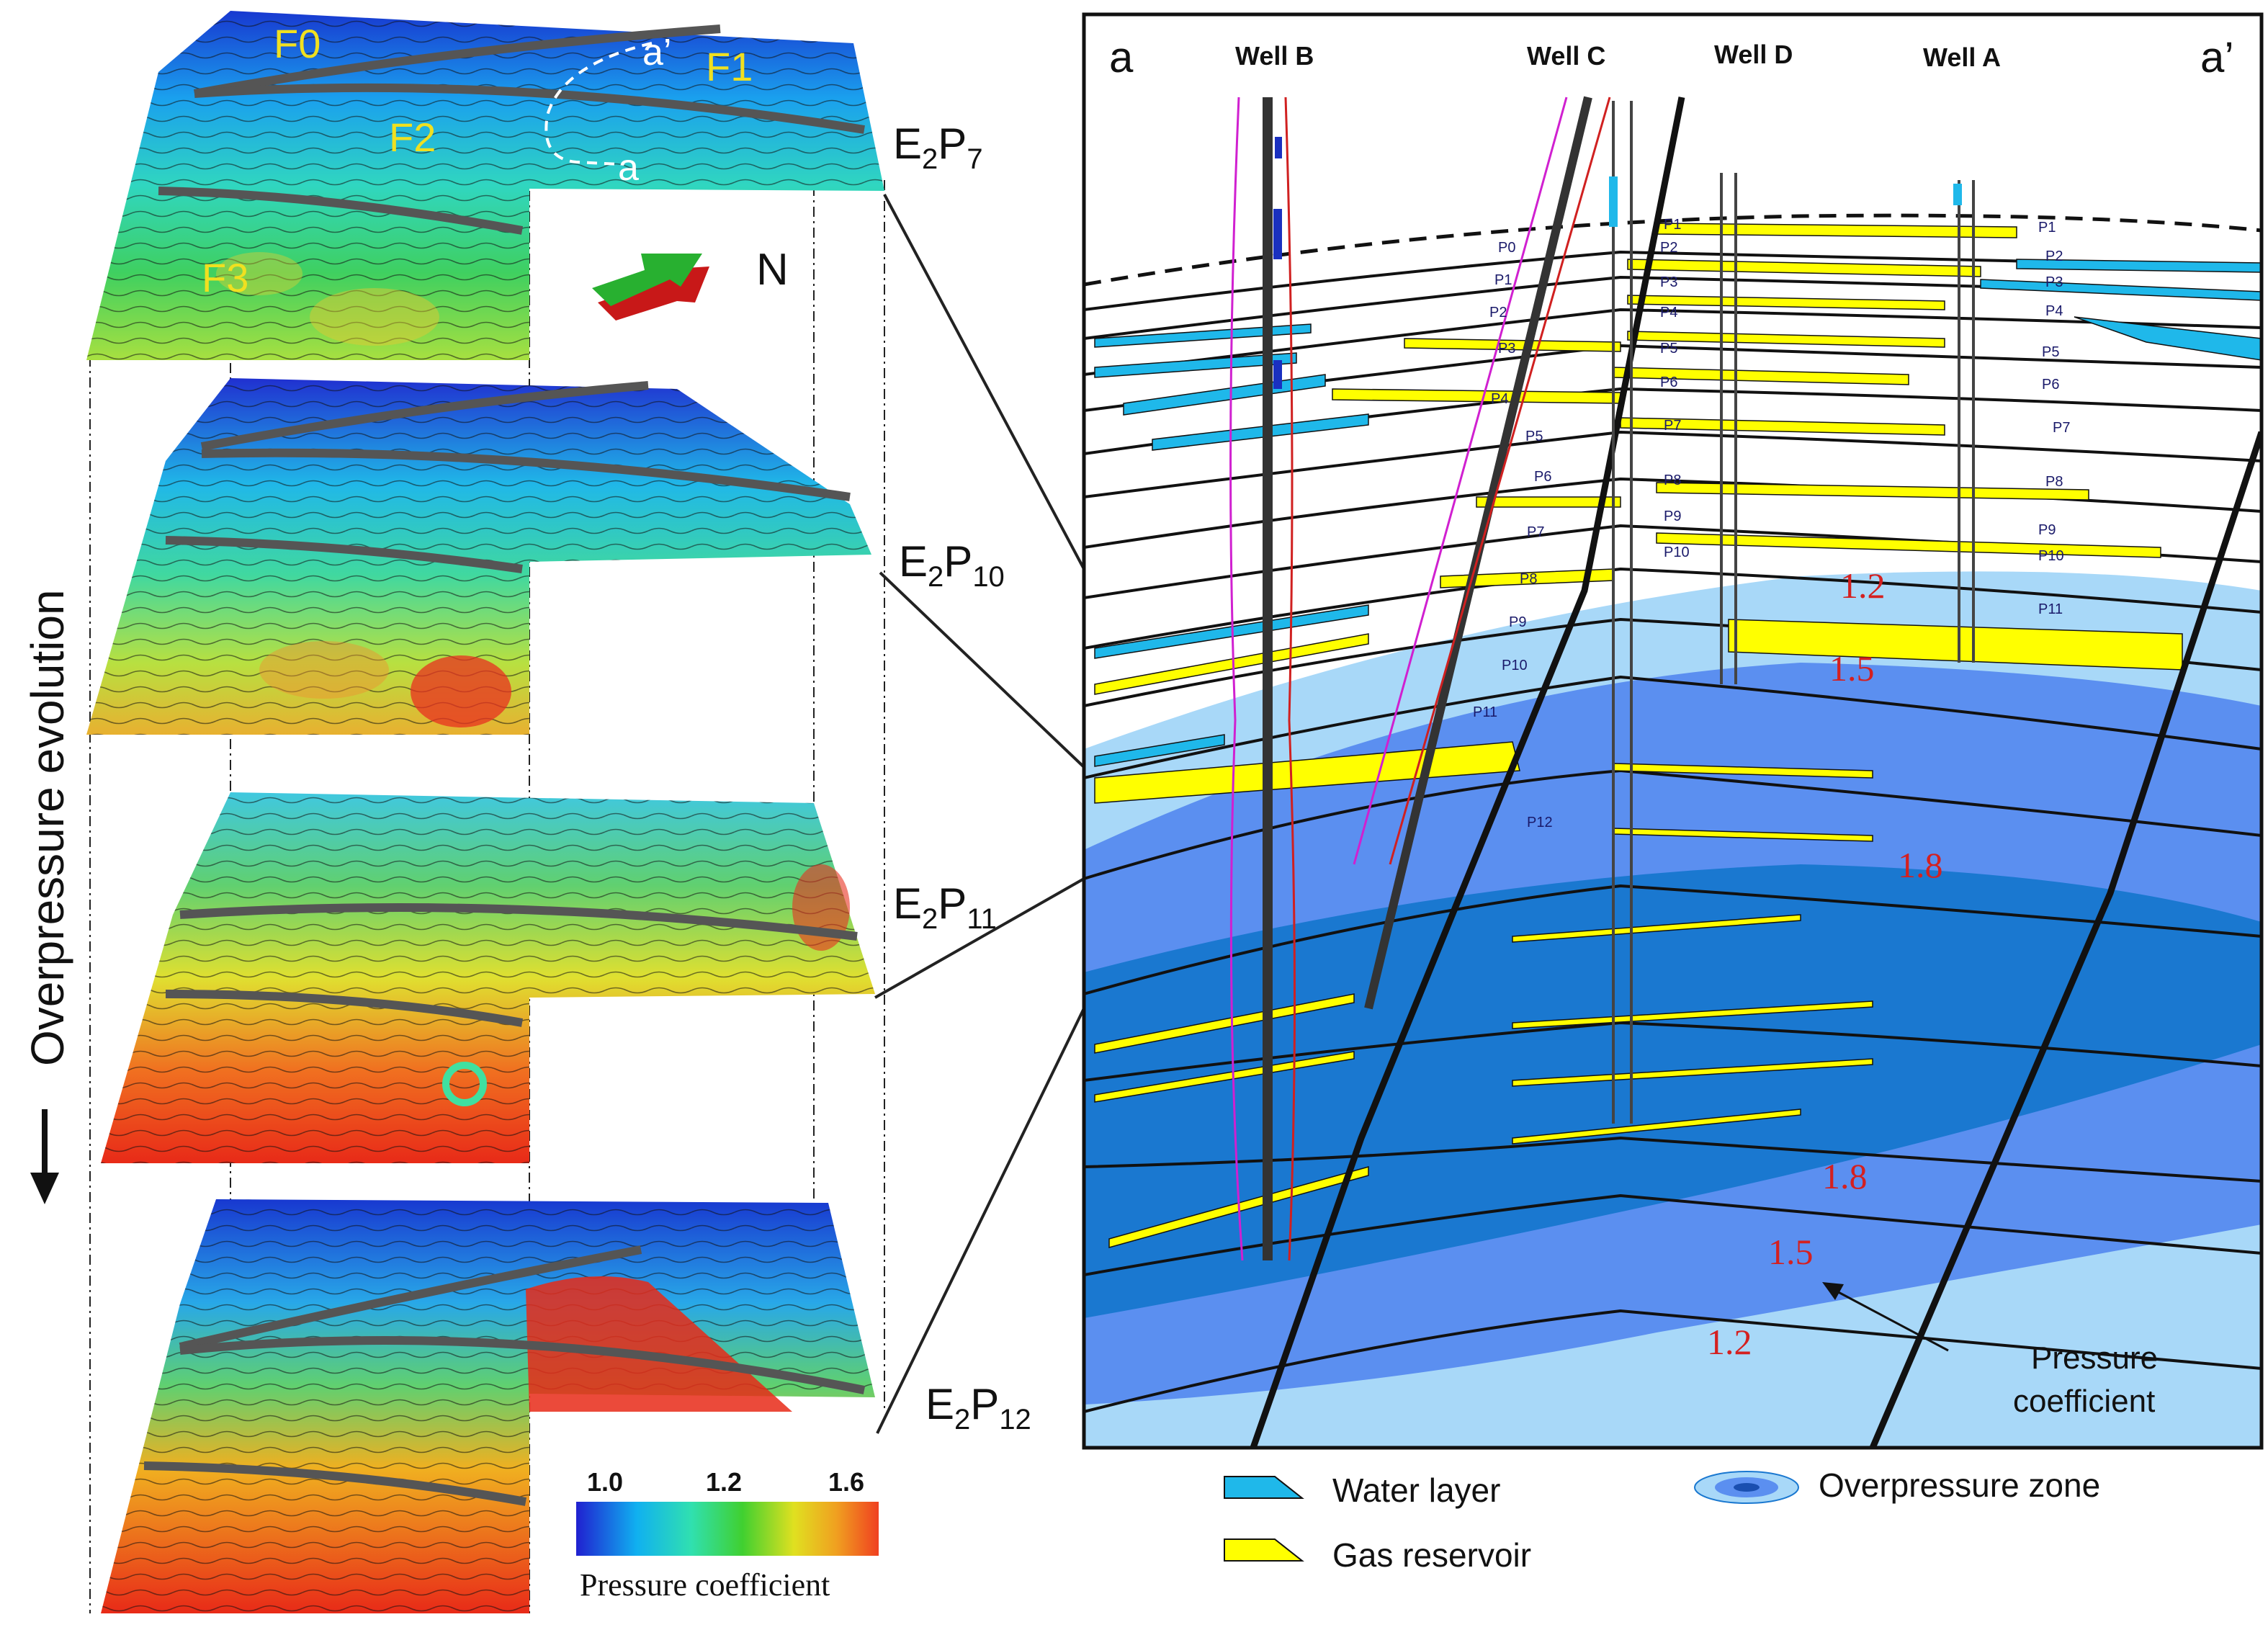 The width and height of the screenshot is (2268, 1635). What do you see at coordinates (599, 104) in the screenshot?
I see `section-trace-line` at bounding box center [599, 104].